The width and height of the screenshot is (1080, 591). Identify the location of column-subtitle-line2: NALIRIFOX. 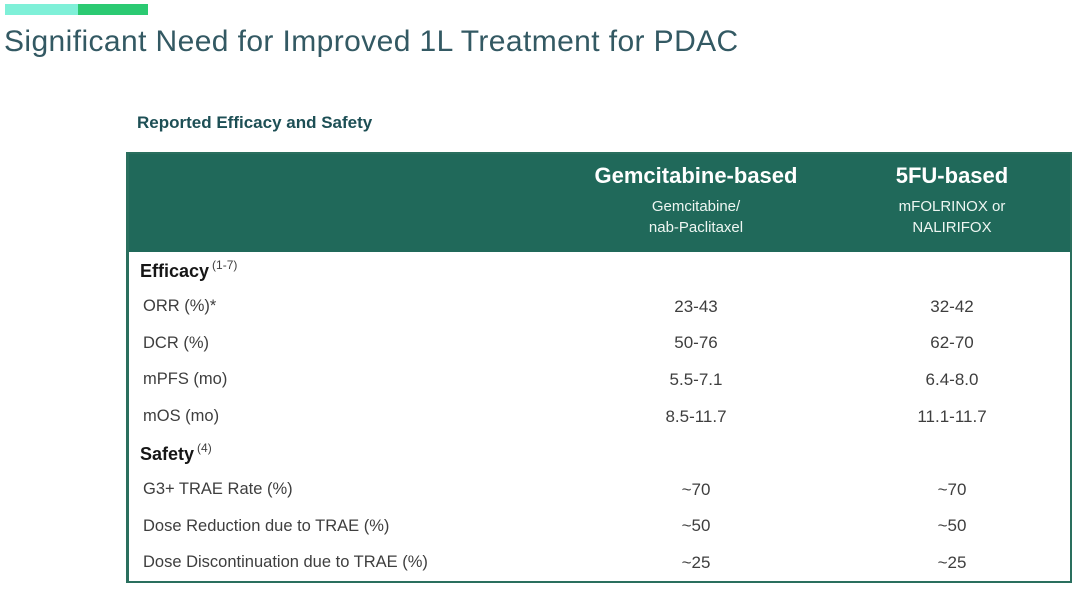
(952, 227).